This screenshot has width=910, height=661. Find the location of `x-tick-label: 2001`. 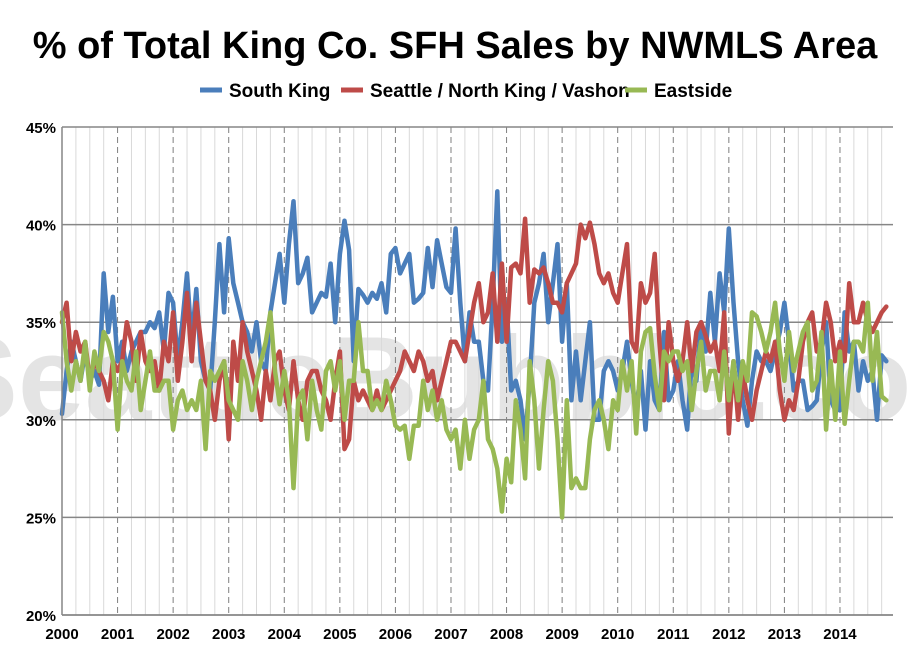

x-tick-label: 2001 is located at coordinates (117, 634).